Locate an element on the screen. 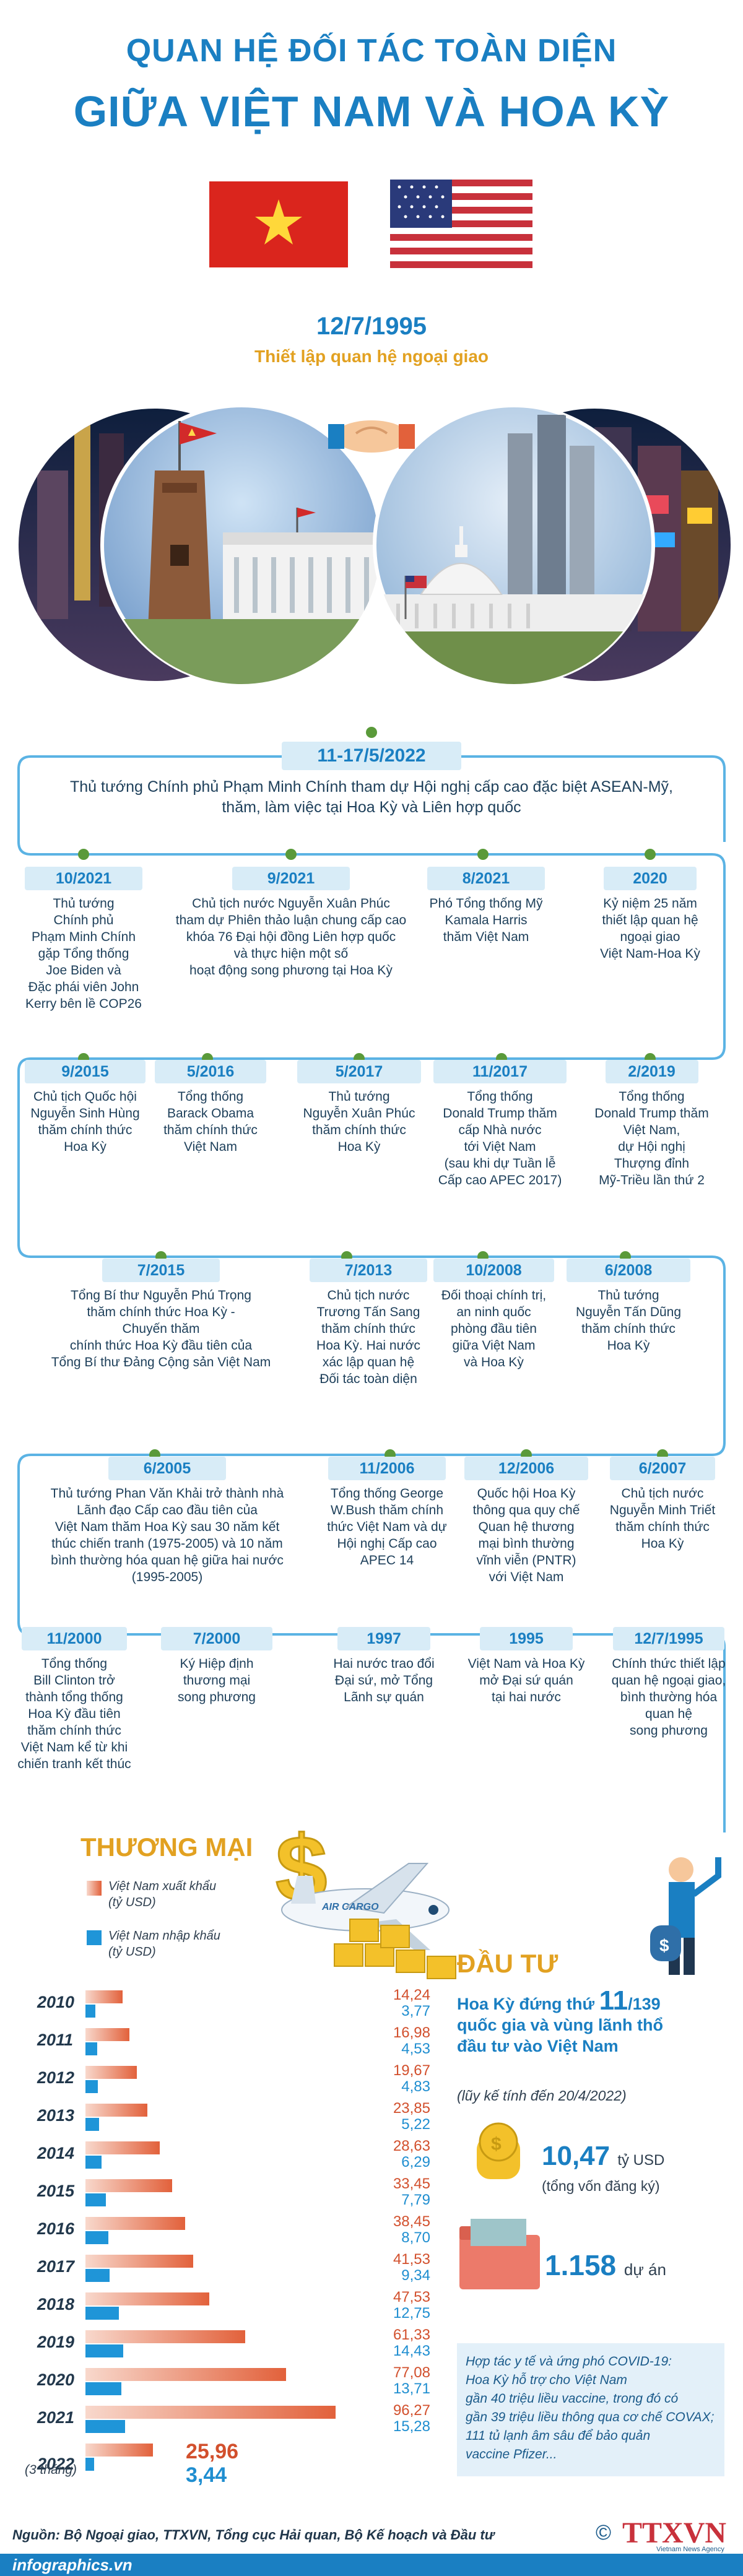  trade-bar-row: 2012 19,67 4,83 is located at coordinates (235, 2080).